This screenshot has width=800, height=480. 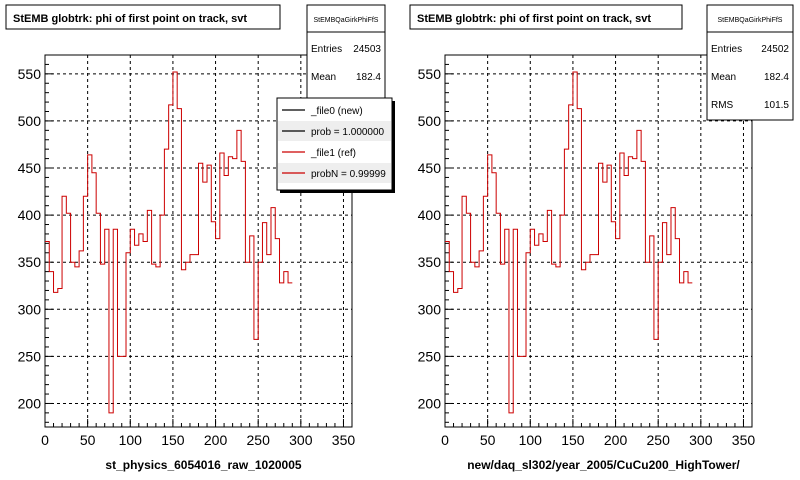 What do you see at coordinates (775, 49) in the screenshot?
I see `stats-value: 24502` at bounding box center [775, 49].